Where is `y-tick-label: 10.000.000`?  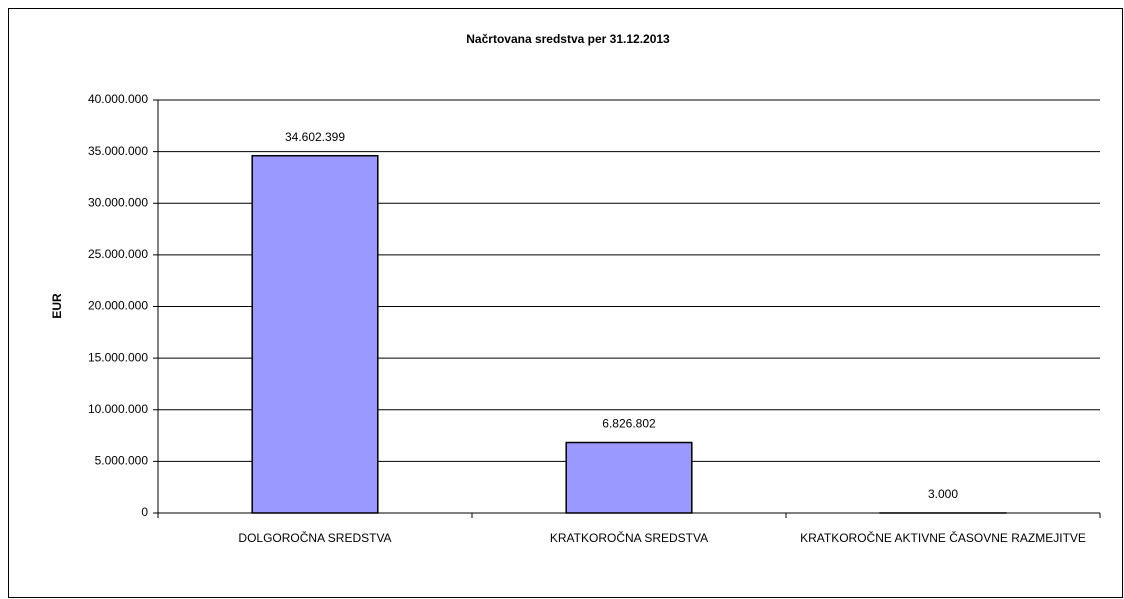 y-tick-label: 10.000.000 is located at coordinates (118, 409).